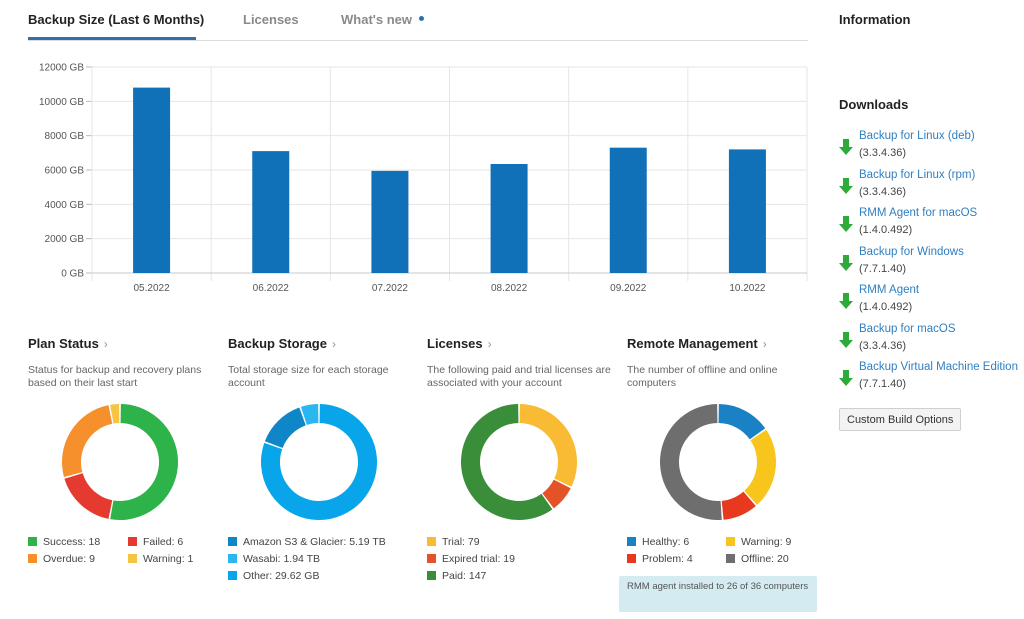  What do you see at coordinates (152, 288) in the screenshot?
I see `x-tick-label: 05.2022` at bounding box center [152, 288].